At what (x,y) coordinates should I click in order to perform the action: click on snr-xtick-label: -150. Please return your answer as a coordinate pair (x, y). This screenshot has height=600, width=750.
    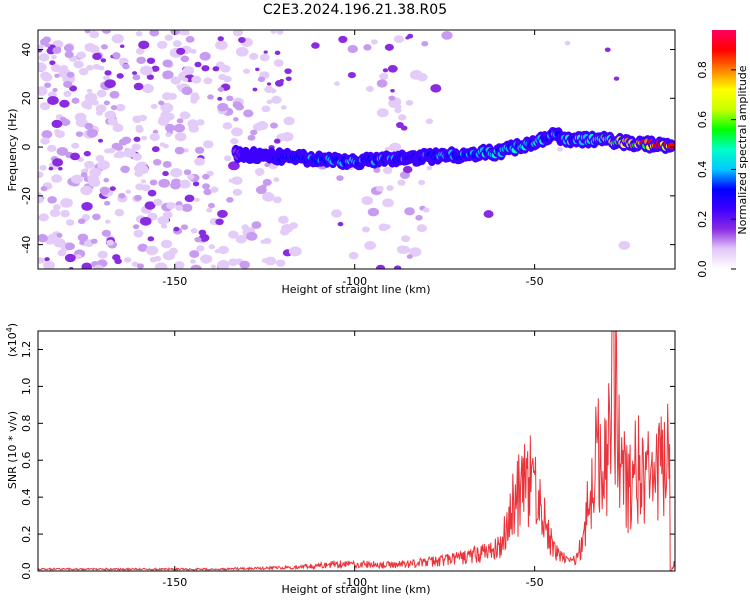
    Looking at the image, I should click on (174, 582).